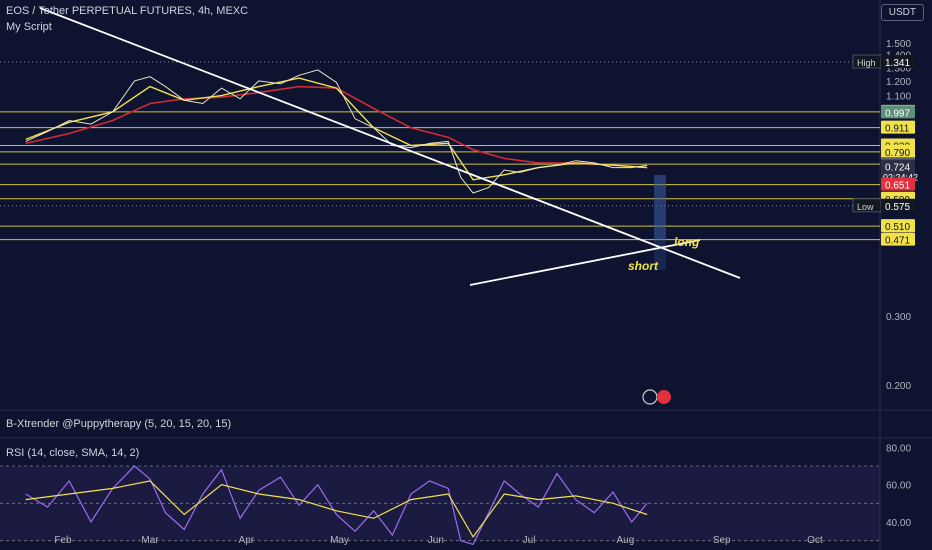 Image resolution: width=932 pixels, height=550 pixels. Describe the element at coordinates (336, 127) in the screenshot. I see `ema-slow-line` at that location.